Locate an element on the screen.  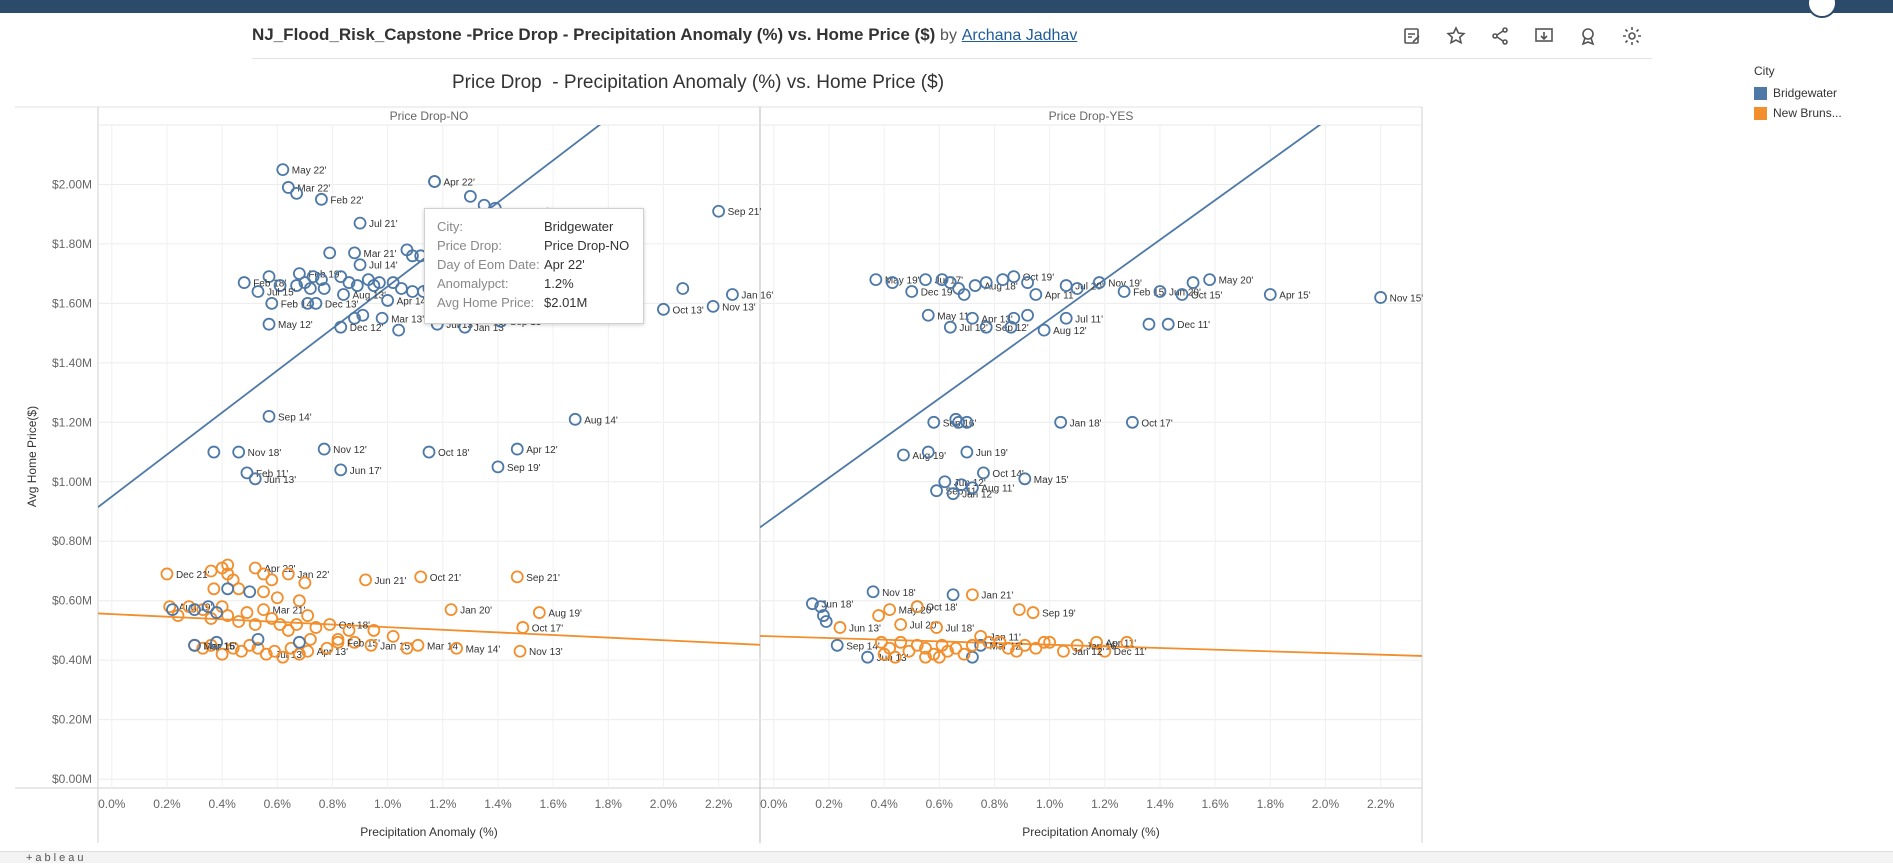
data-label: Nov 13' is located at coordinates (546, 652).